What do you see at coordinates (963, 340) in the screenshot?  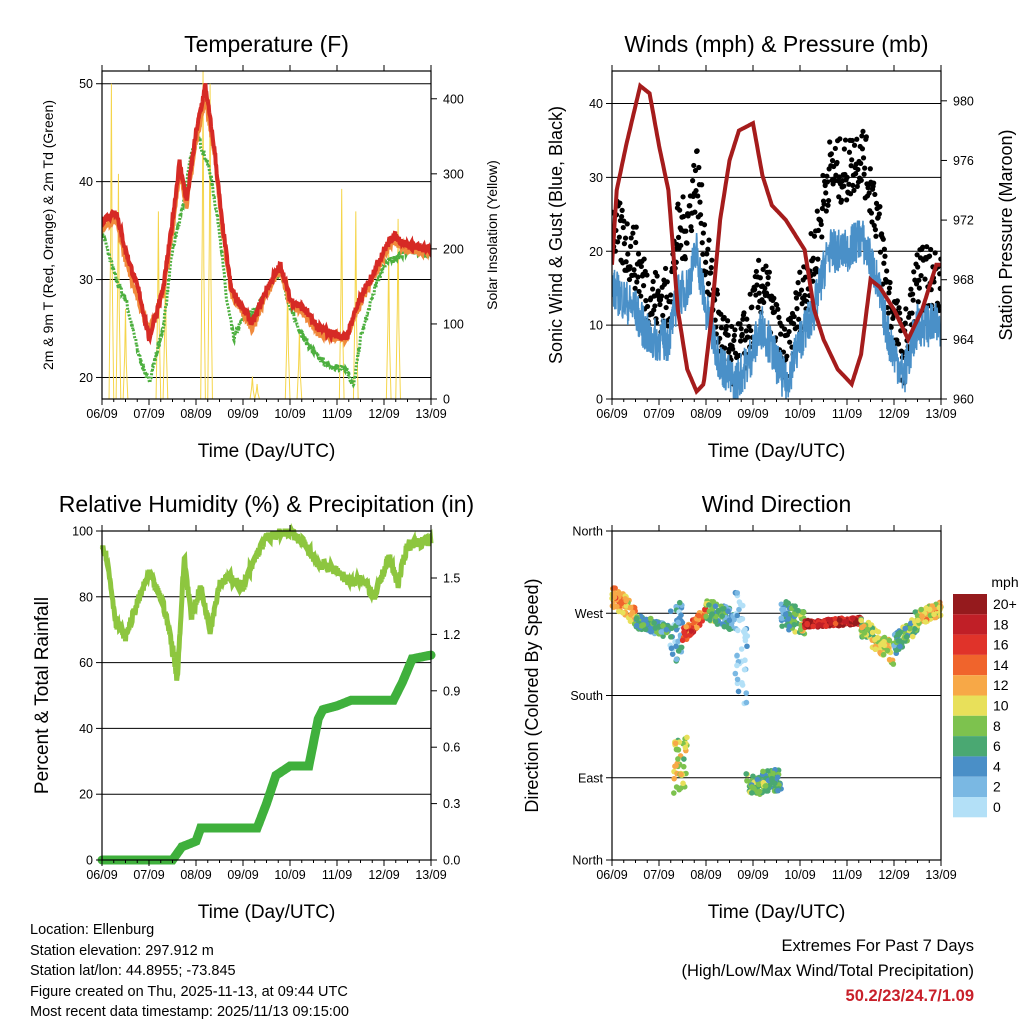 I see `y2-tick-label: 964` at bounding box center [963, 340].